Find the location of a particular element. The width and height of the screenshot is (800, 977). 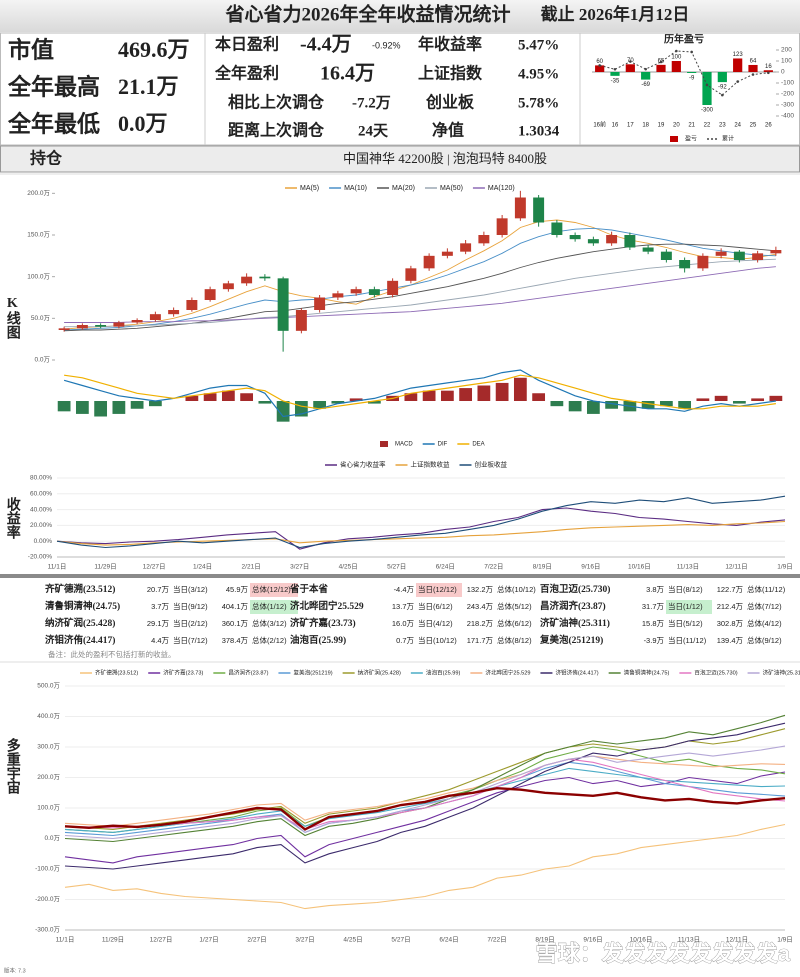

divider is located at coordinates (400, 576).